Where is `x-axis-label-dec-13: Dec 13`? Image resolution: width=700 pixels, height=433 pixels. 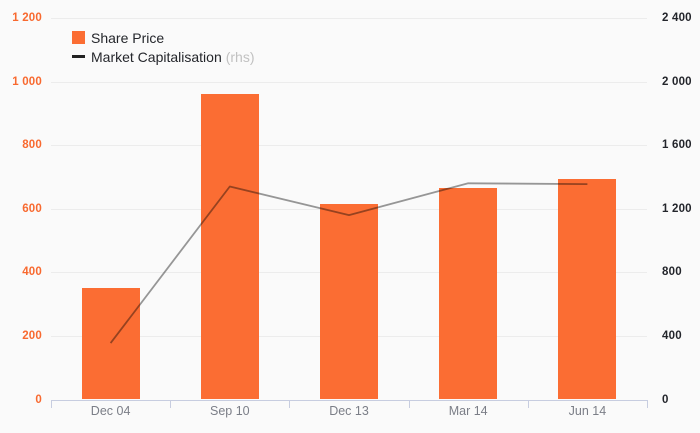 x-axis-label-dec-13: Dec 13 is located at coordinates (349, 411).